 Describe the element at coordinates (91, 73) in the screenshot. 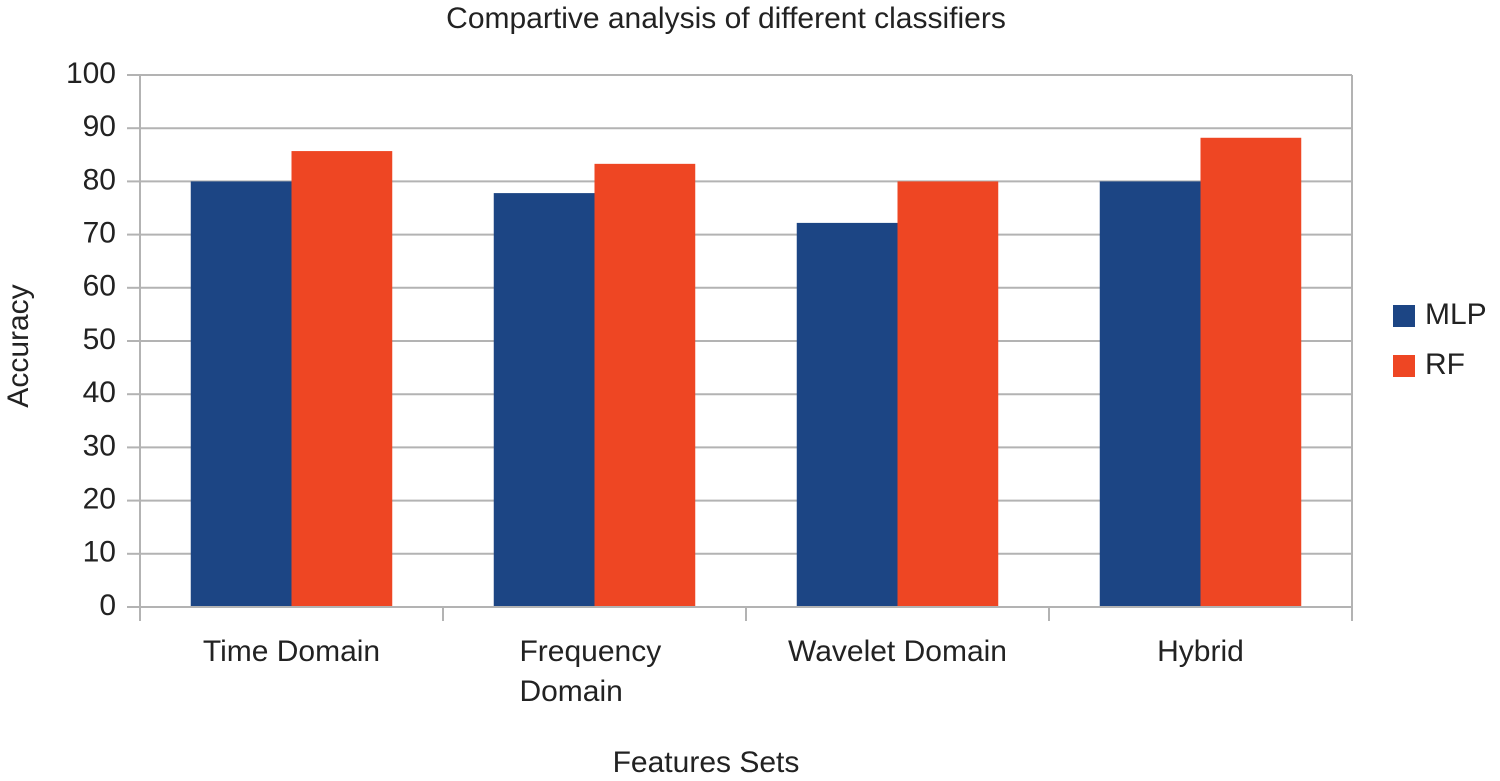

I see `y-tick-label: 100` at that location.